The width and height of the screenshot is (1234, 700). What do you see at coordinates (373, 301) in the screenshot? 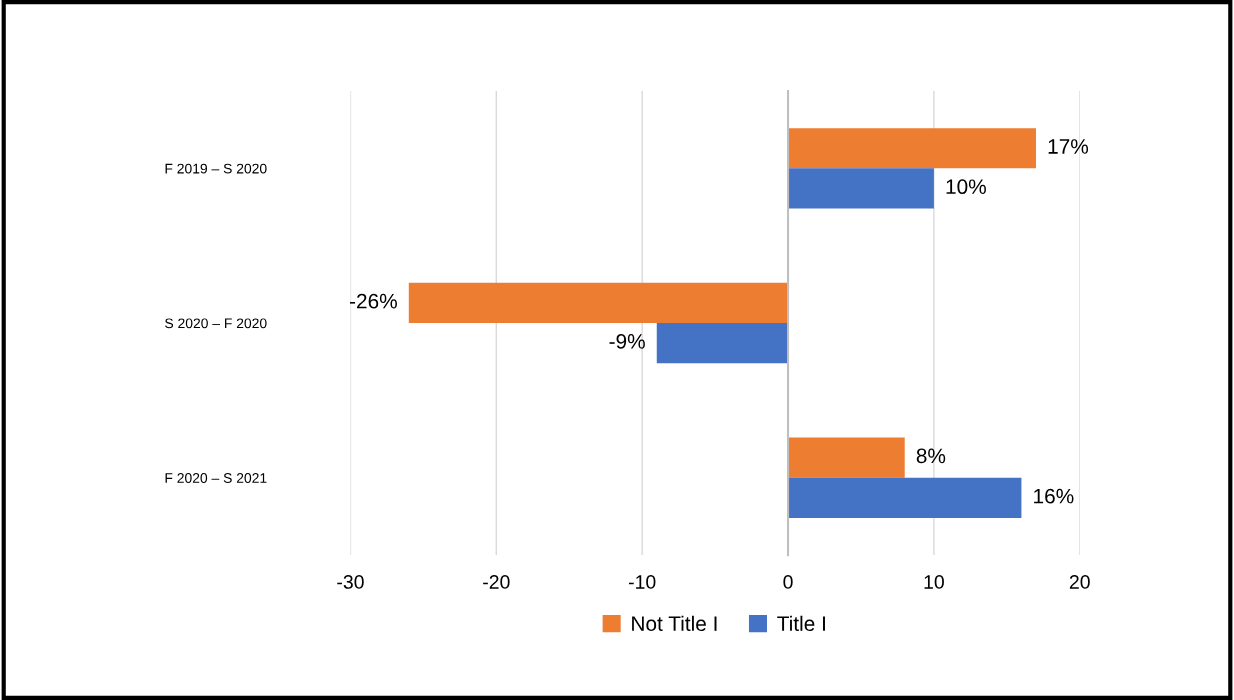
I see `data-label: -26%` at bounding box center [373, 301].